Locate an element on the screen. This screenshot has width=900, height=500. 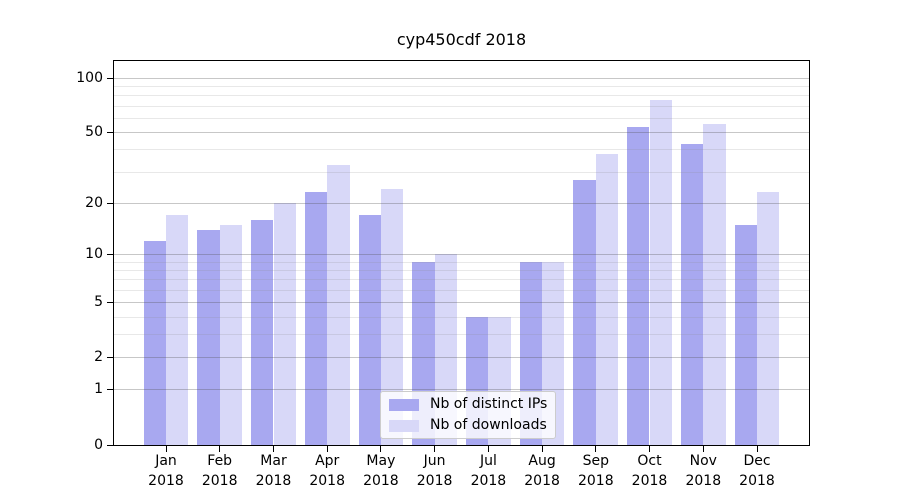
bar-ips-may is located at coordinates (369, 330).